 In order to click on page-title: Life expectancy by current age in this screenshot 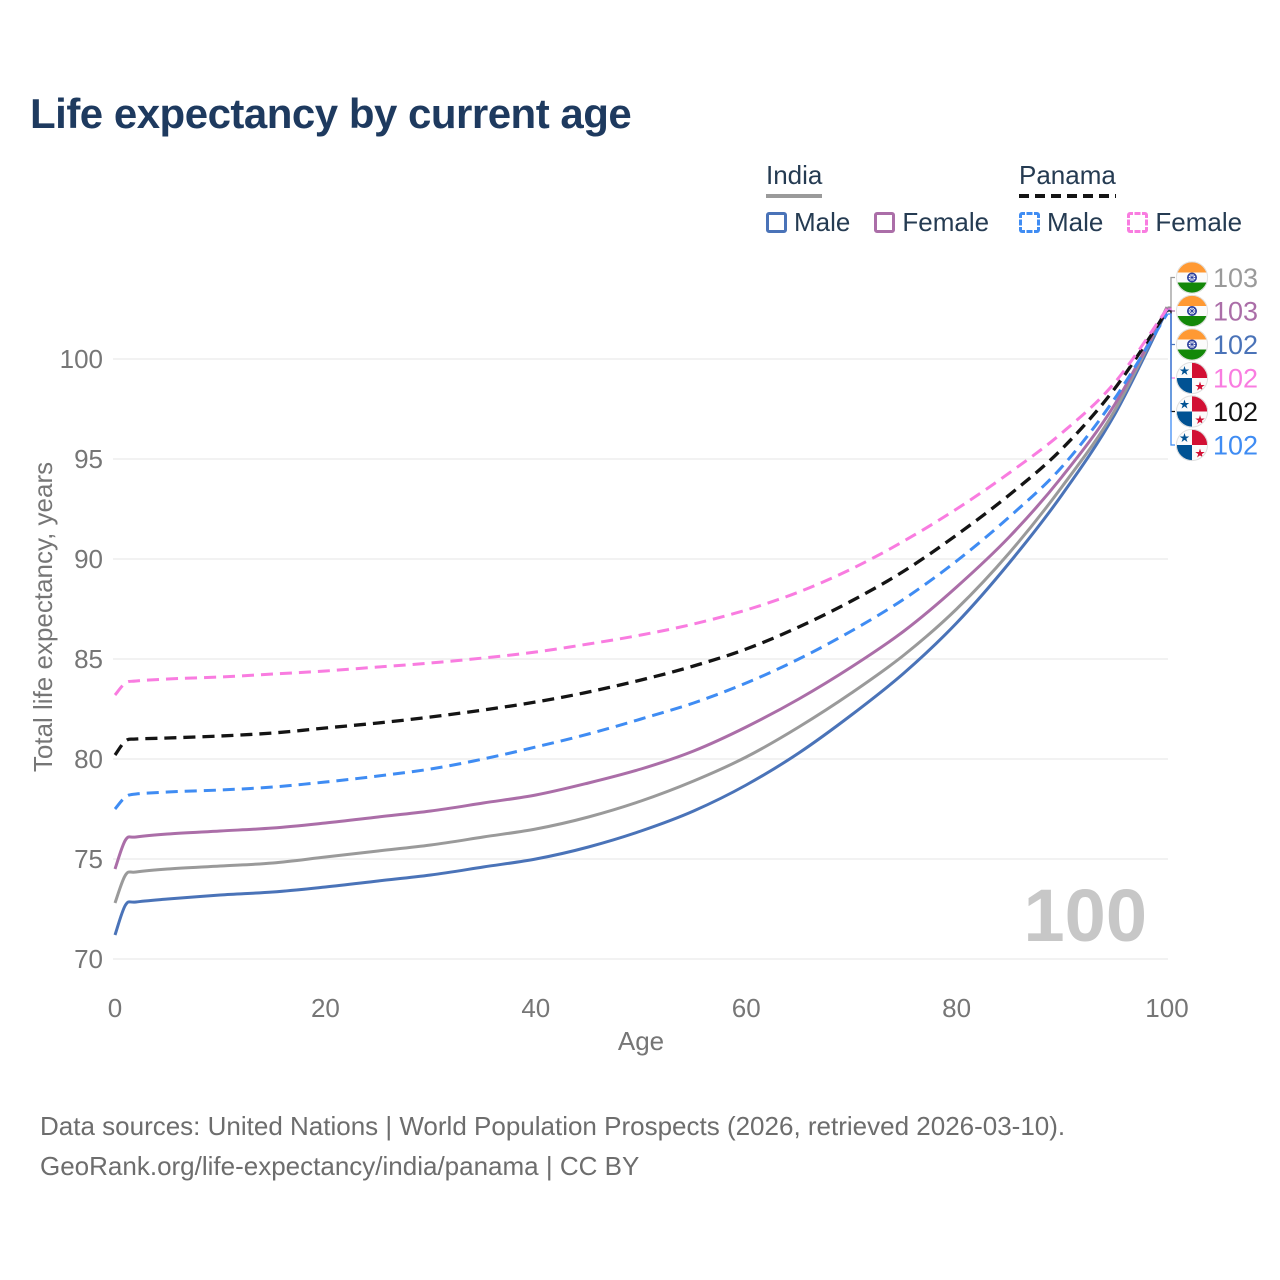, I will do `click(331, 113)`.